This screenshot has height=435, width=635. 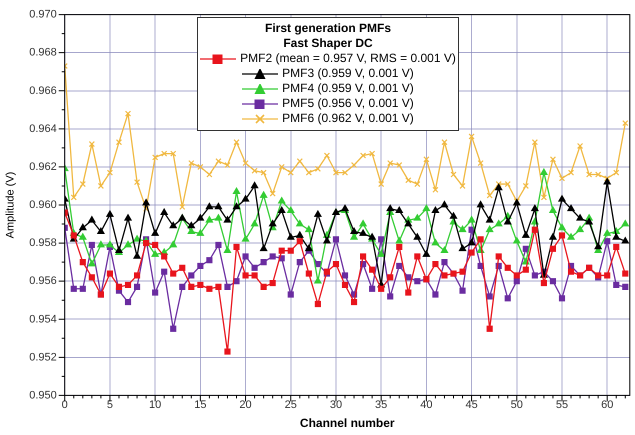 I want to click on y-tick-label: 0.960, so click(x=43, y=205).